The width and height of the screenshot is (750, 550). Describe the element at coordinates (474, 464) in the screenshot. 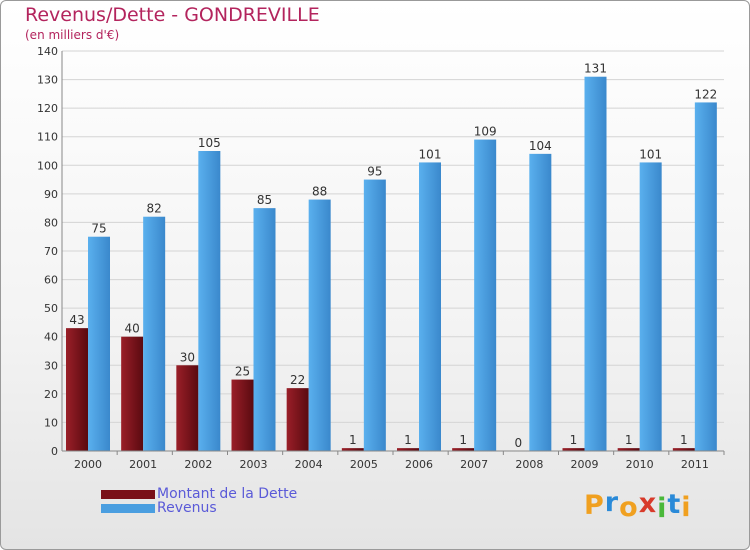

I see `x-tick-label: 2007` at that location.